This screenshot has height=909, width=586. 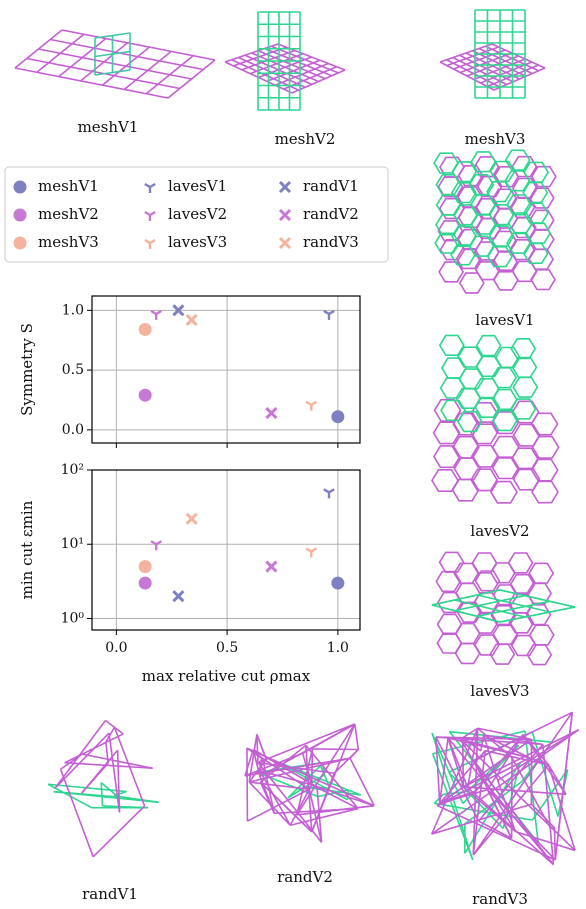 I want to click on legend-label: randV3, so click(x=331, y=242).